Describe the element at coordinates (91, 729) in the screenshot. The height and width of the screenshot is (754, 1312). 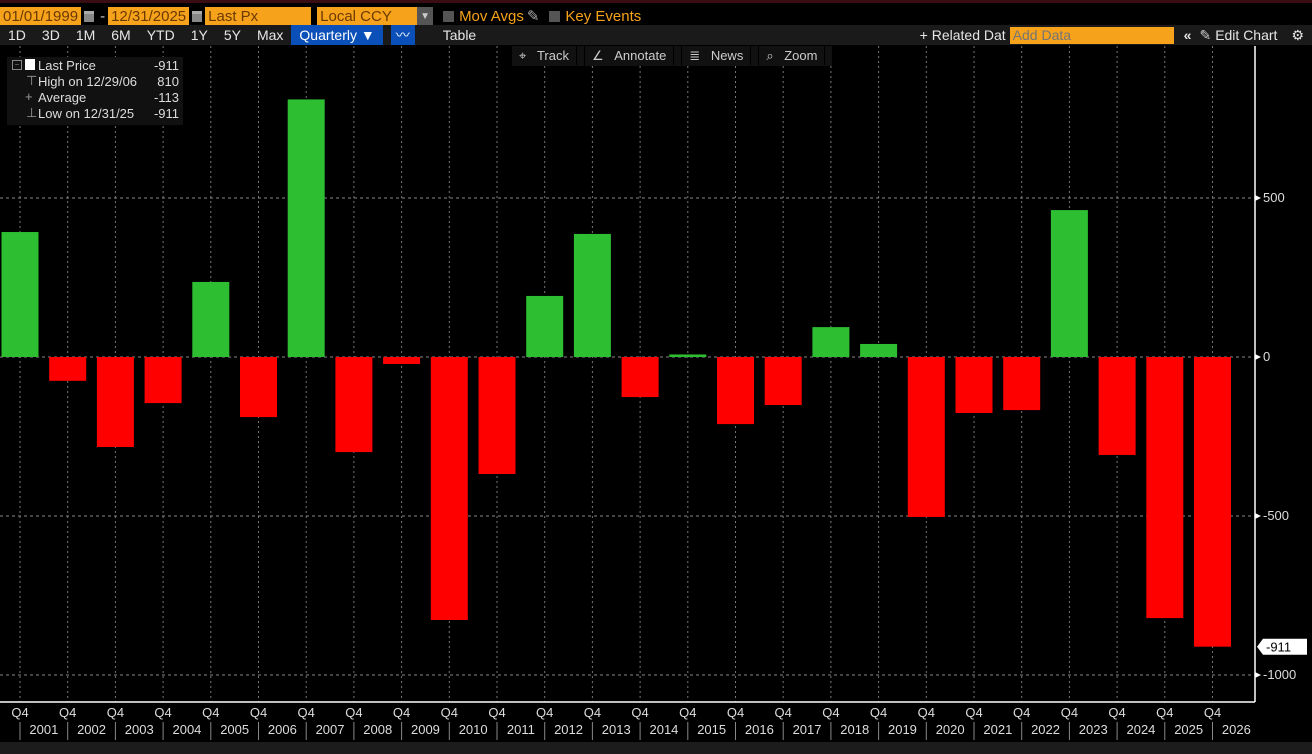
I see `year-label: 2002` at that location.